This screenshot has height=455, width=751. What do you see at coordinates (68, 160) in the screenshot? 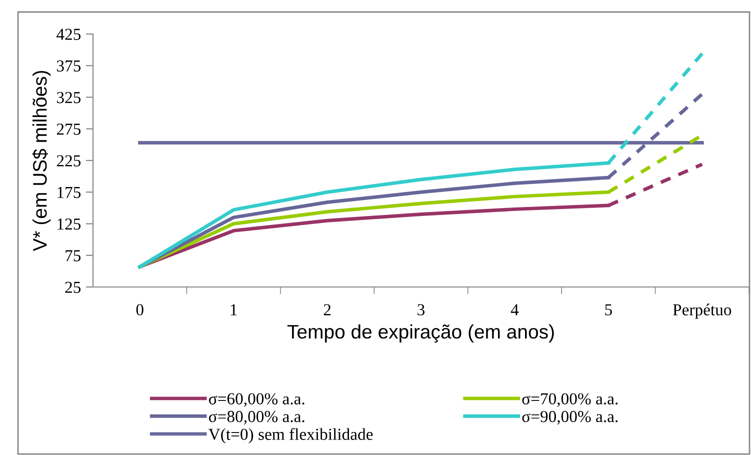
I see `y-tick-label: 225` at bounding box center [68, 160].